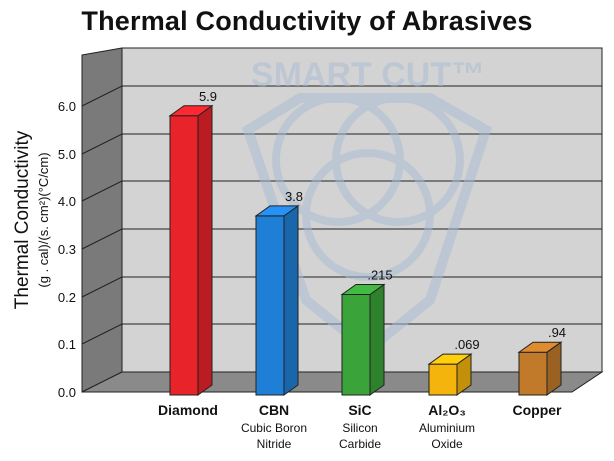  Describe the element at coordinates (102, 220) in the screenshot. I see `chart-side-wall` at that location.